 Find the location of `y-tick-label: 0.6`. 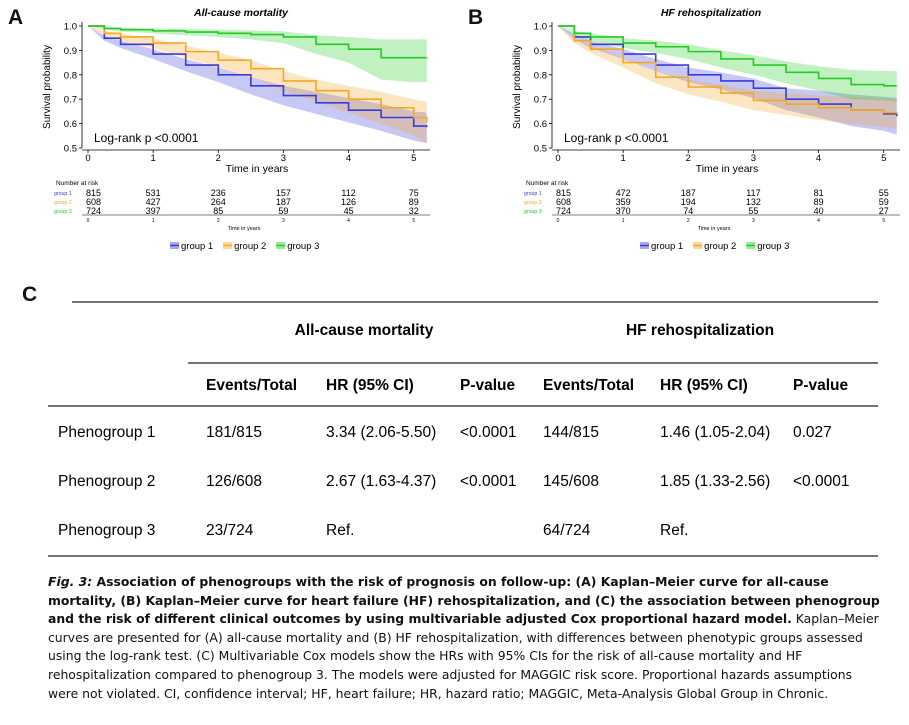

y-tick-label: 0.6 is located at coordinates (540, 124).